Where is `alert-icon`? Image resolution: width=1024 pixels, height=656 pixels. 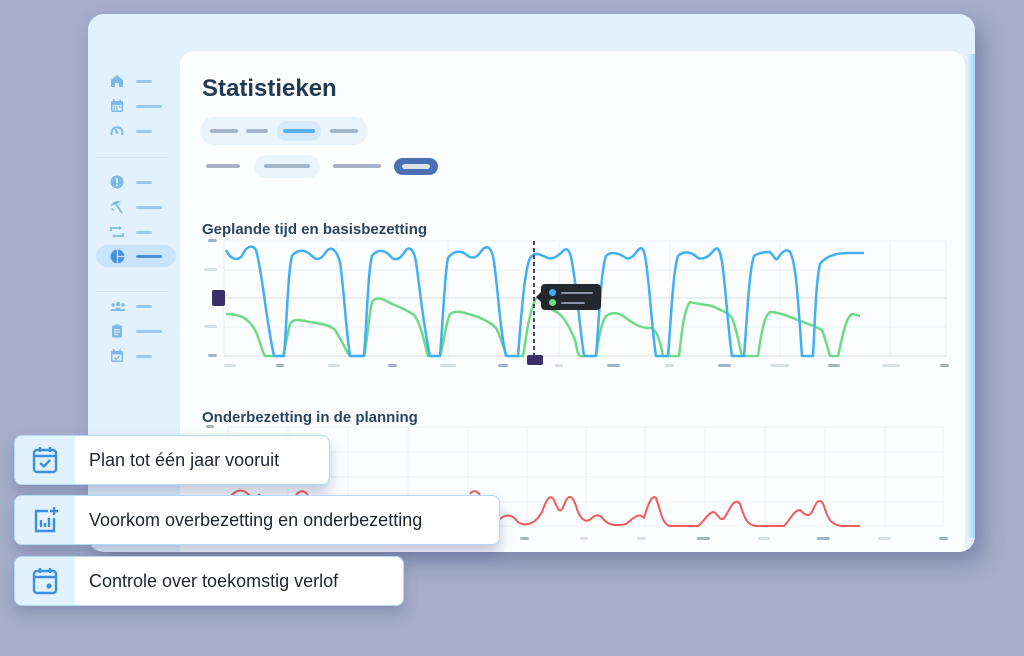 alert-icon is located at coordinates (117, 182).